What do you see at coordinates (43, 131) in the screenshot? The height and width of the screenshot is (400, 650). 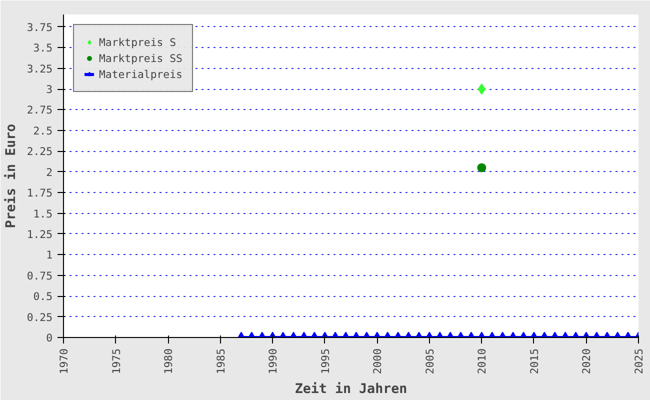 I see `y-tick-label: 2.5` at bounding box center [43, 131].